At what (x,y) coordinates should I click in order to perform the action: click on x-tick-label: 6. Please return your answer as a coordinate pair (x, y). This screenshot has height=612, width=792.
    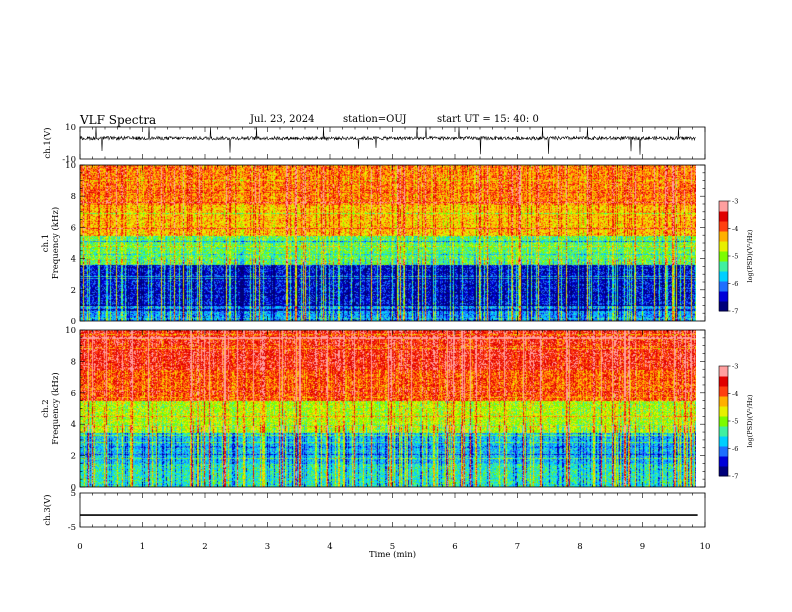
    Looking at the image, I should click on (454, 547).